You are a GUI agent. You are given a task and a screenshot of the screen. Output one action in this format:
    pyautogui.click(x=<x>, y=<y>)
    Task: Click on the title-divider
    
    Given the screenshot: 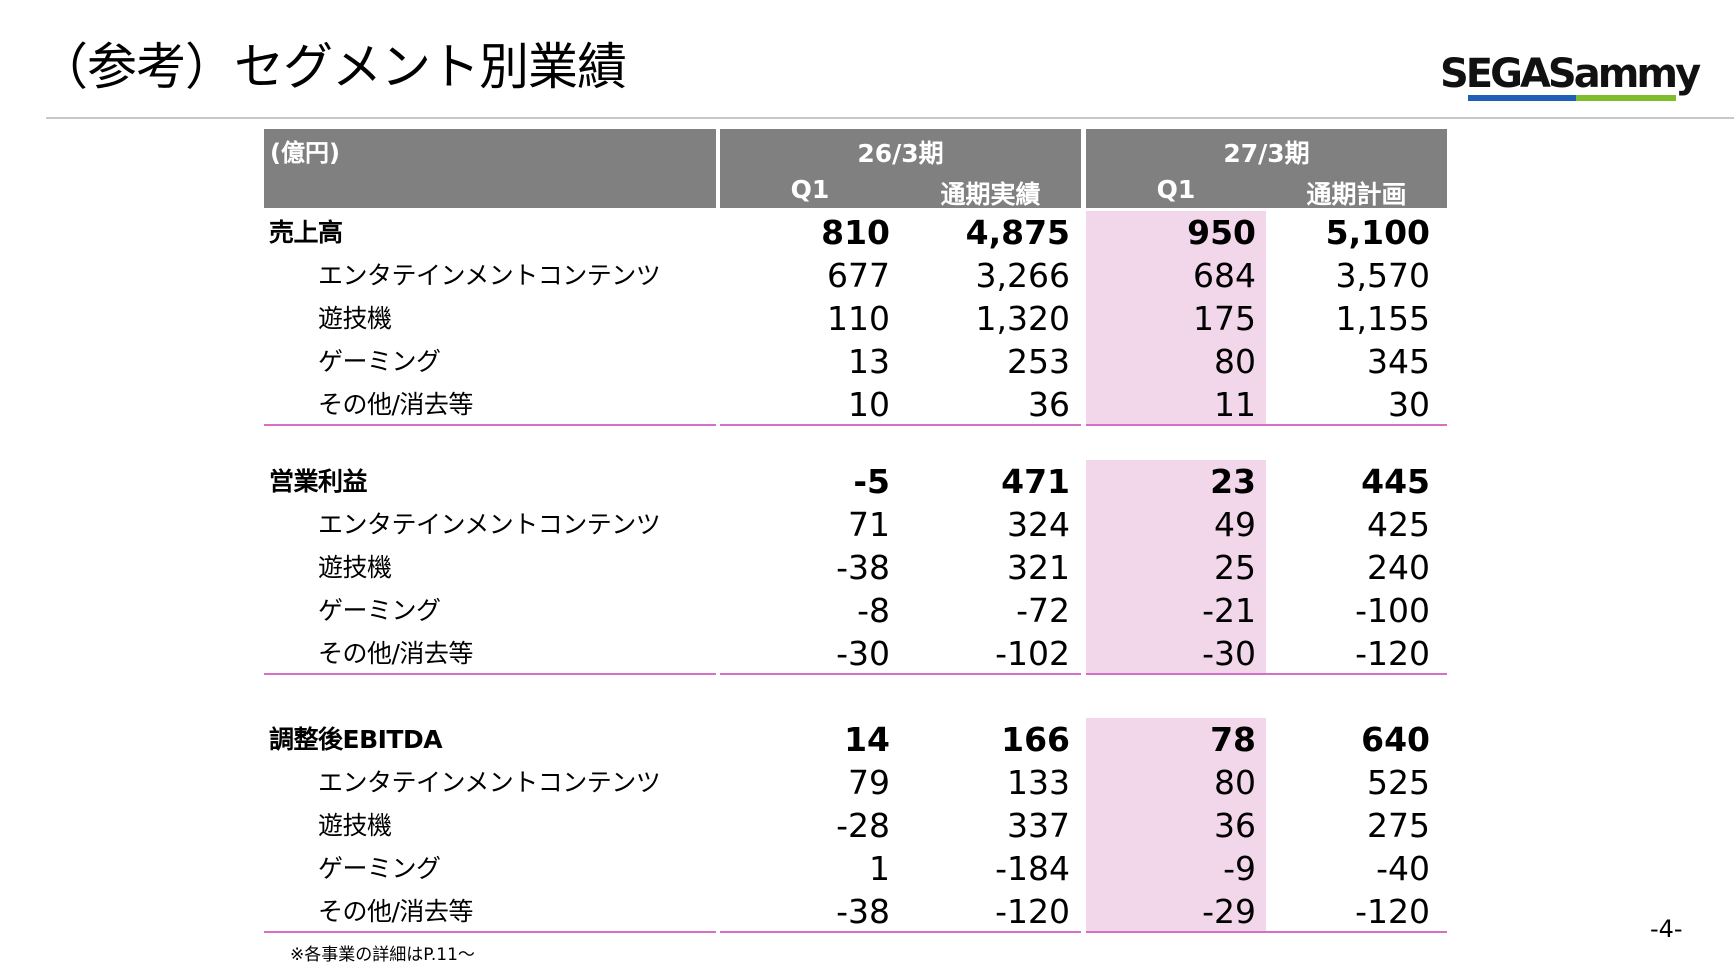 What is the action you would take?
    pyautogui.click(x=890, y=118)
    